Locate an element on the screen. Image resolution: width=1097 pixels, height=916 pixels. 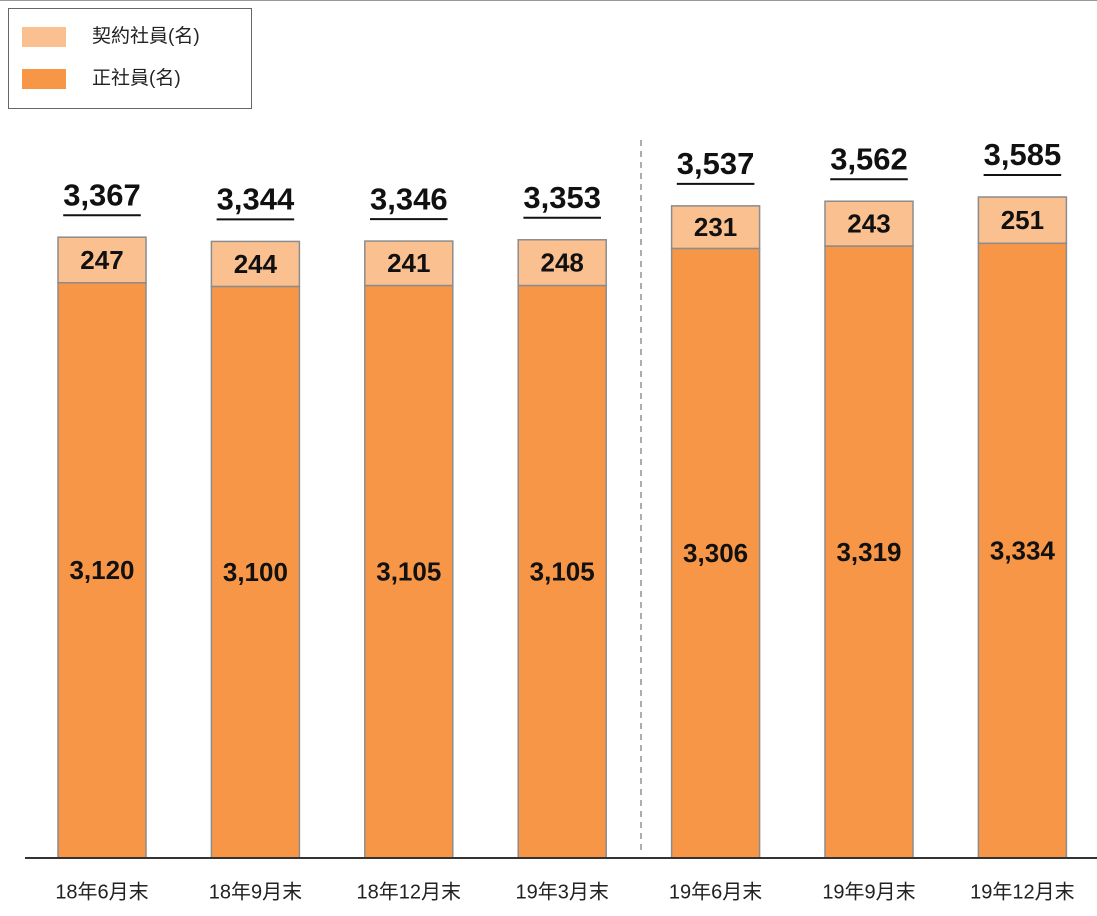
x-tick-label: 18年9月末 is located at coordinates (255, 891).